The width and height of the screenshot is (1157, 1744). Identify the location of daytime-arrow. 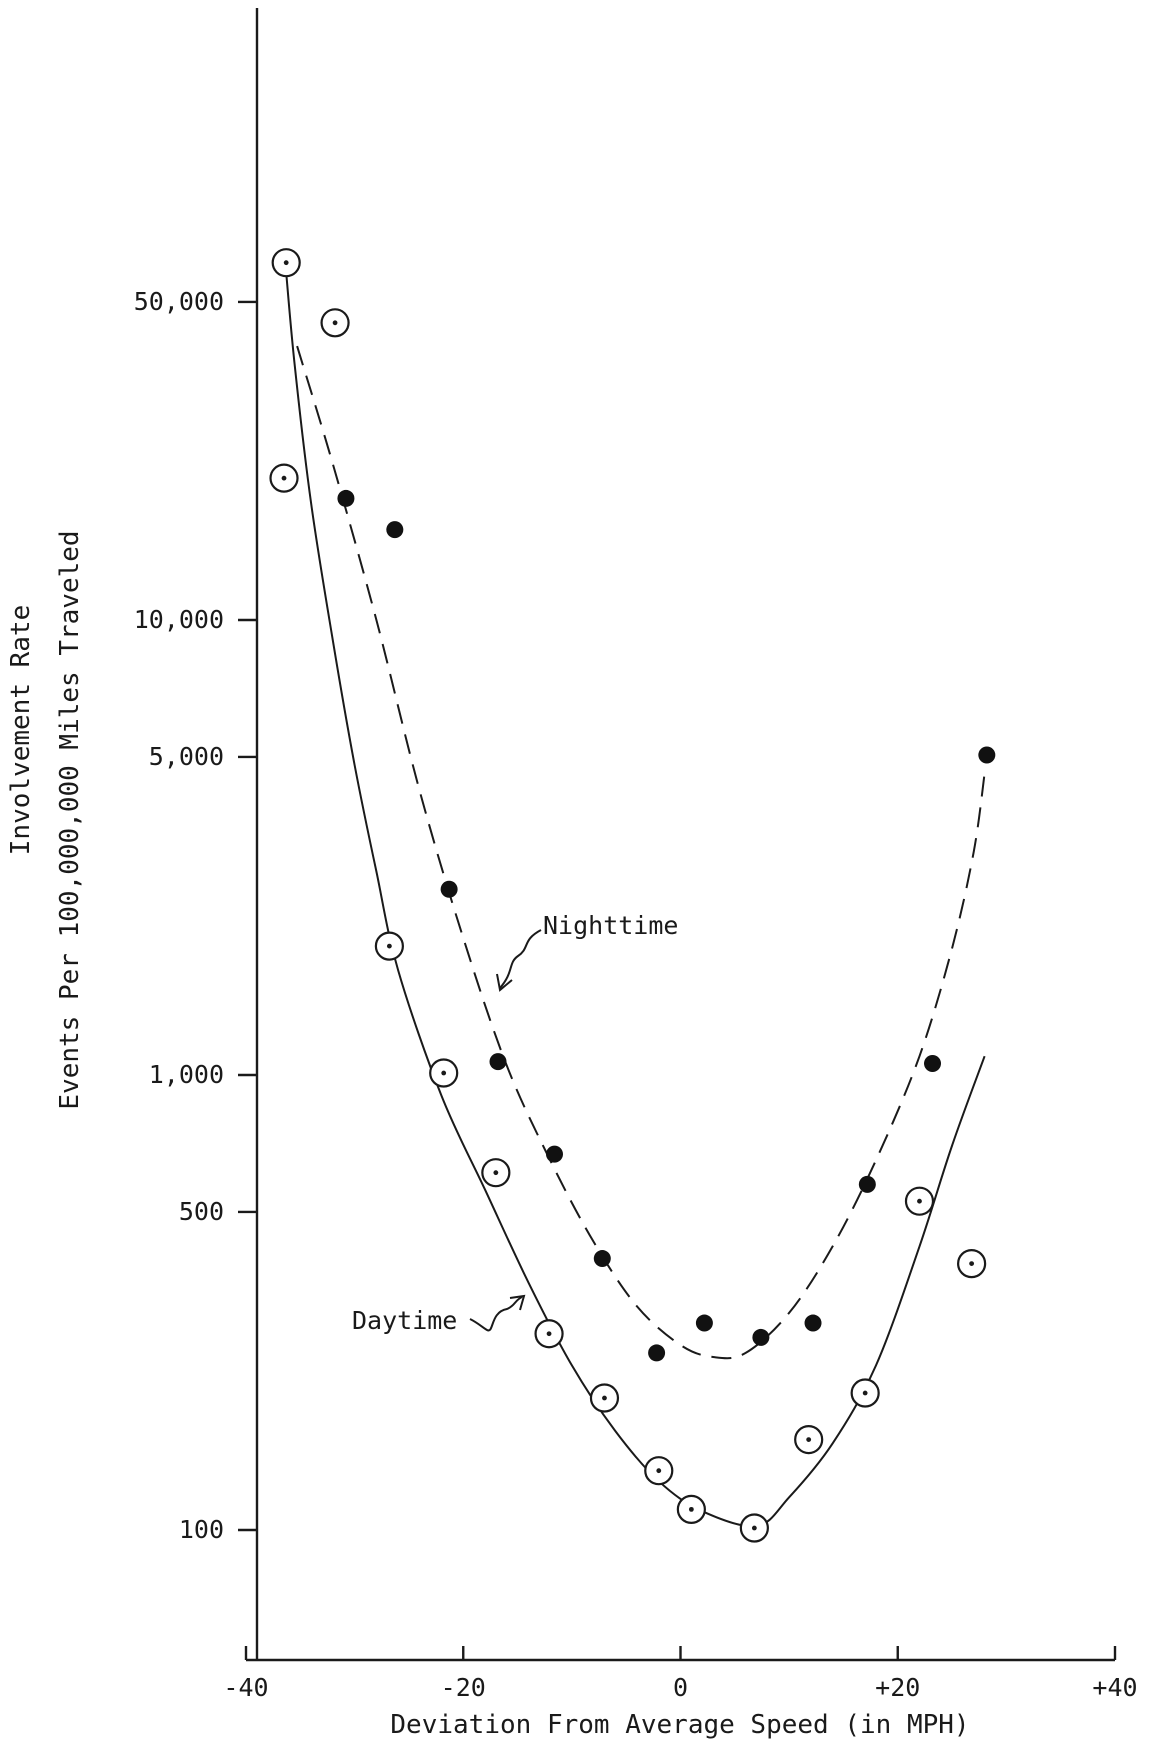
(496, 1314).